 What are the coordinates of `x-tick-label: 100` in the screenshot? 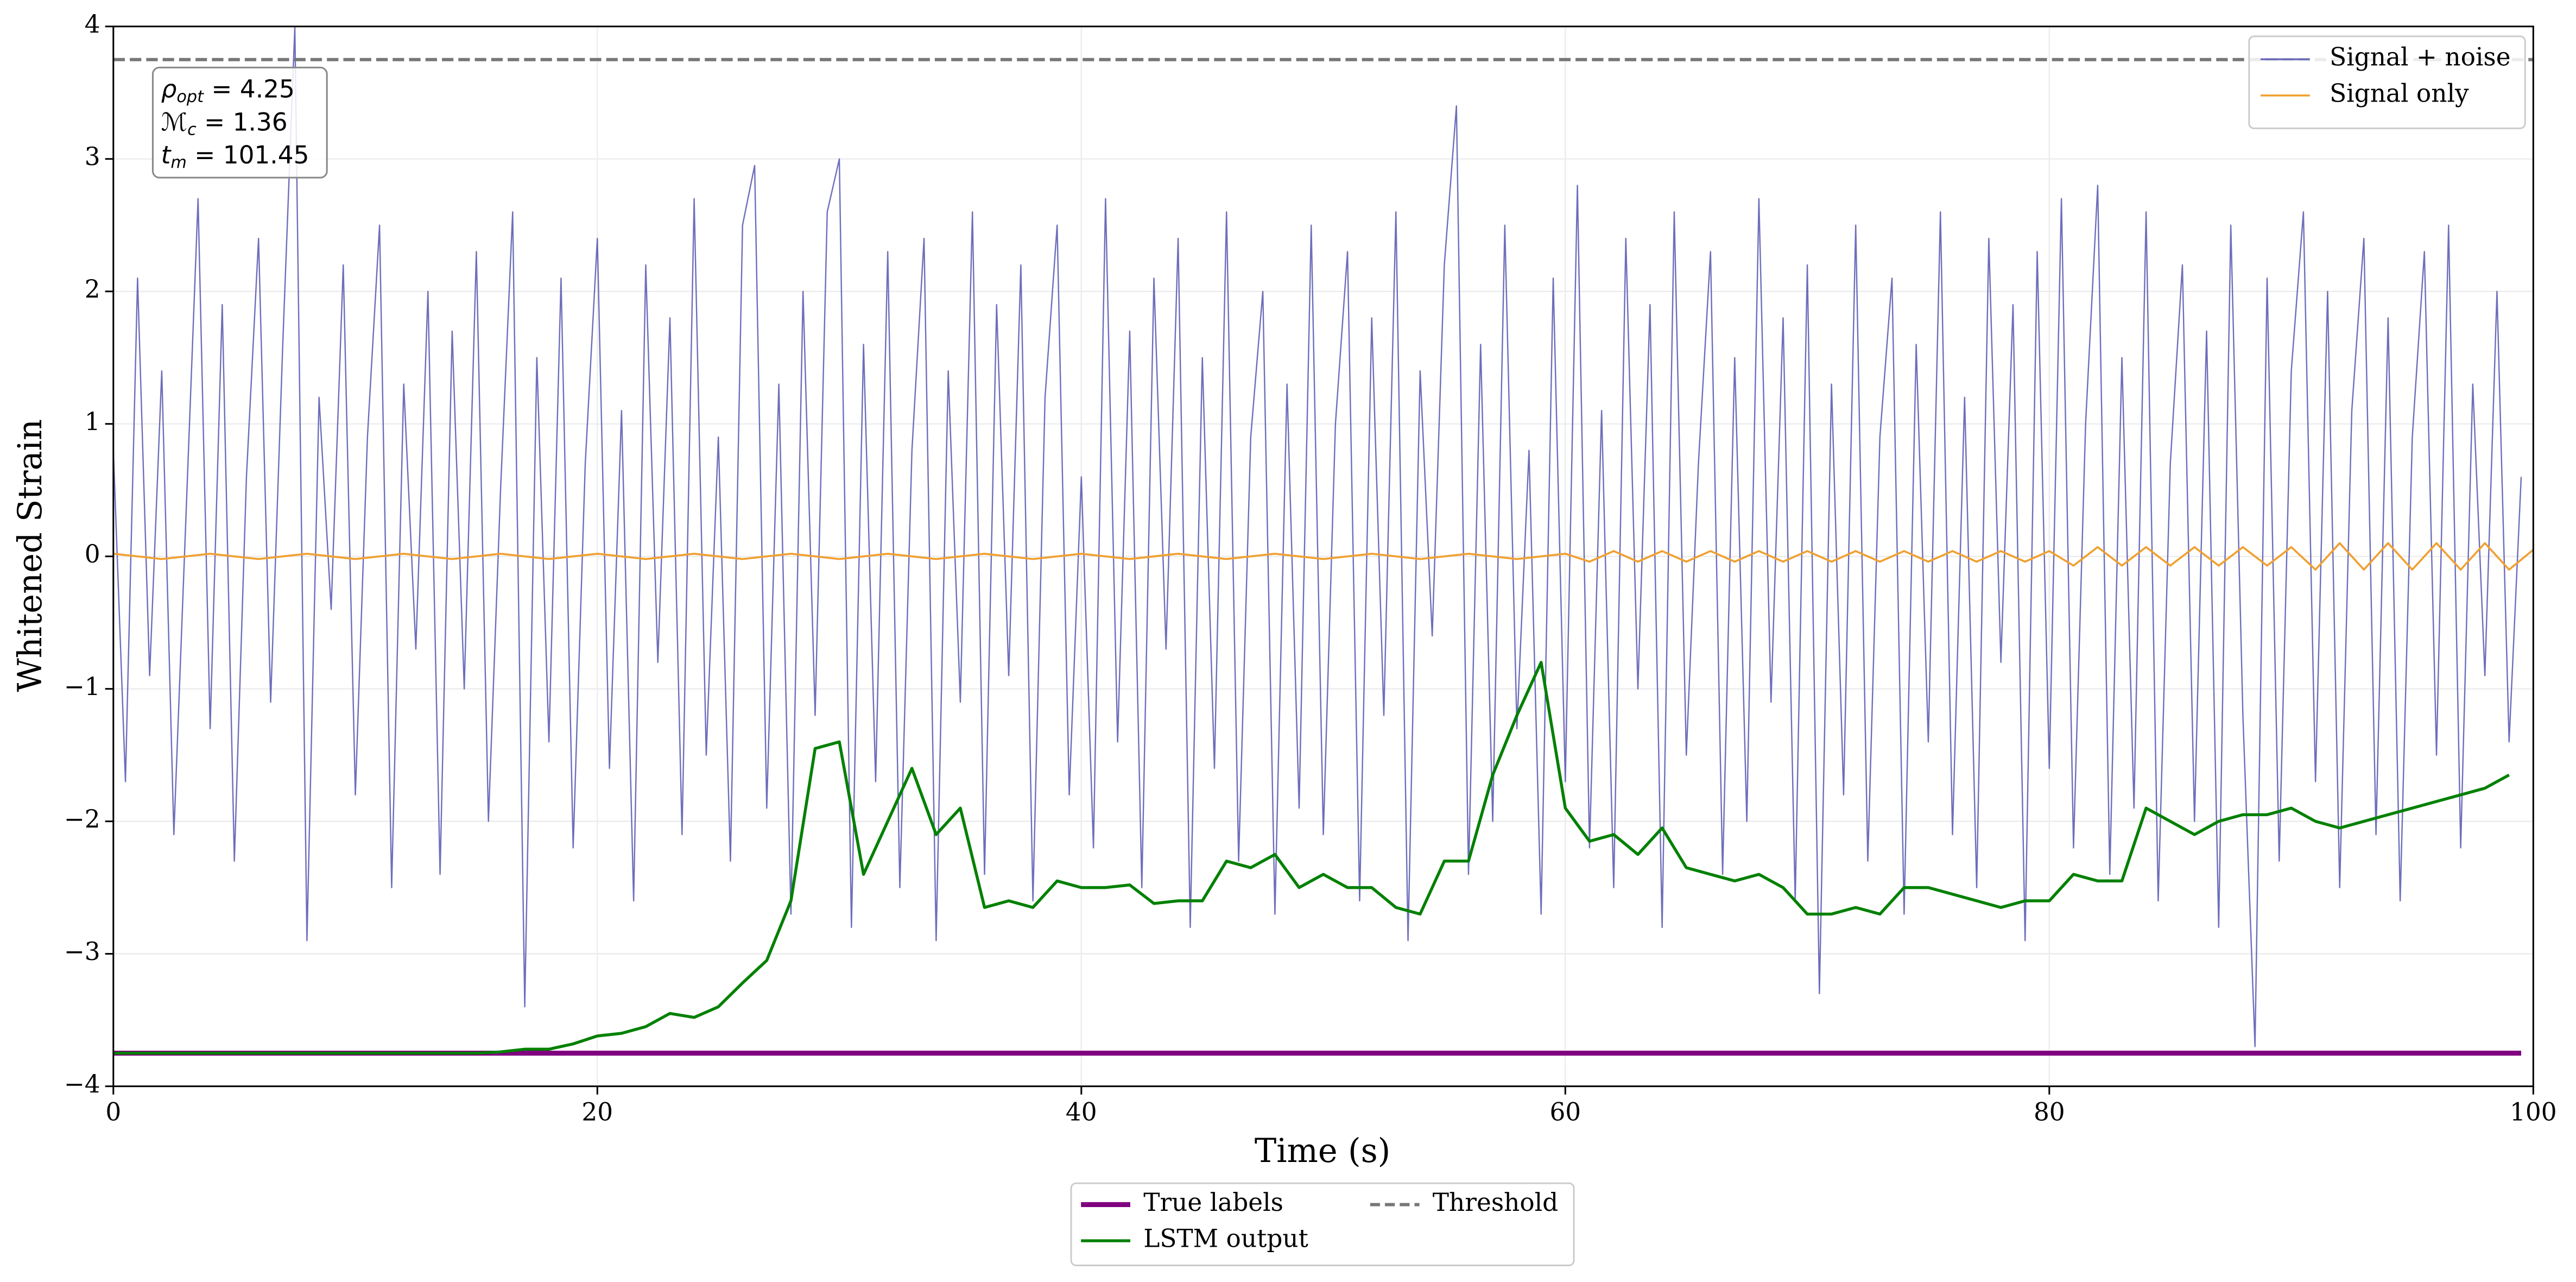 It's located at (2533, 1112).